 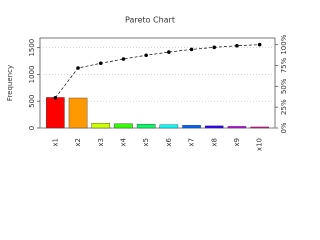 What do you see at coordinates (78, 142) in the screenshot?
I see `x-tick-label: x2` at bounding box center [78, 142].